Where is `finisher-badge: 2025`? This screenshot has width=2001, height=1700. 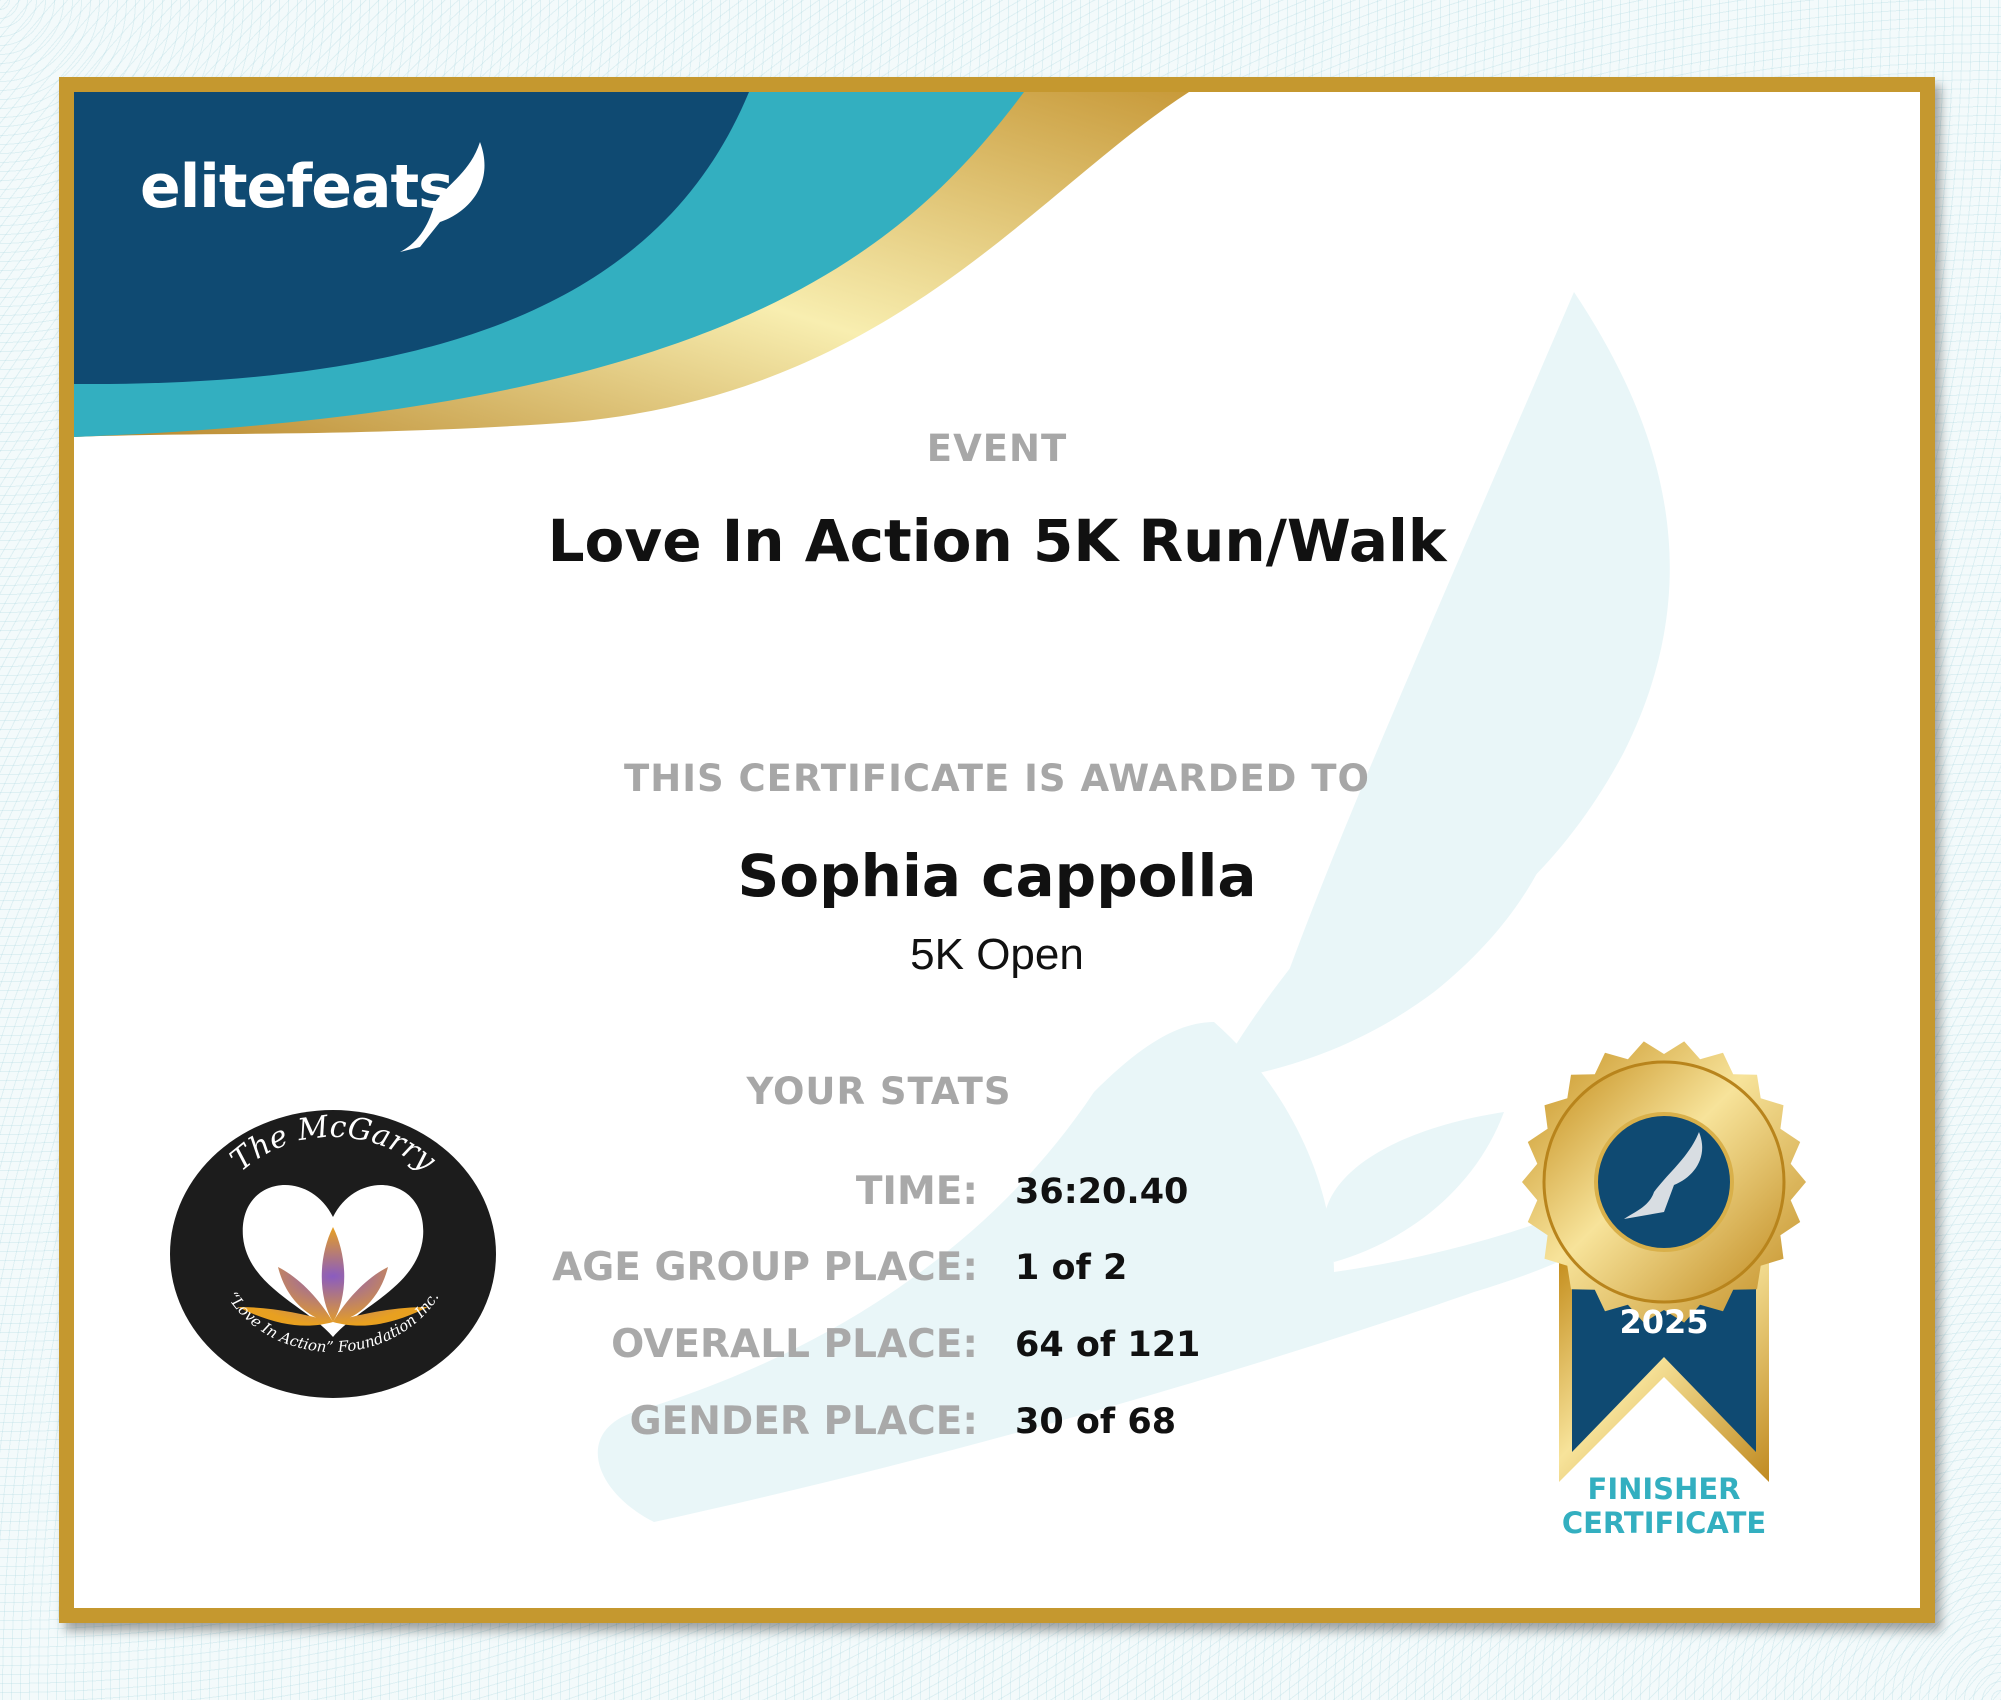 finisher-badge: 2025 is located at coordinates (1664, 1261).